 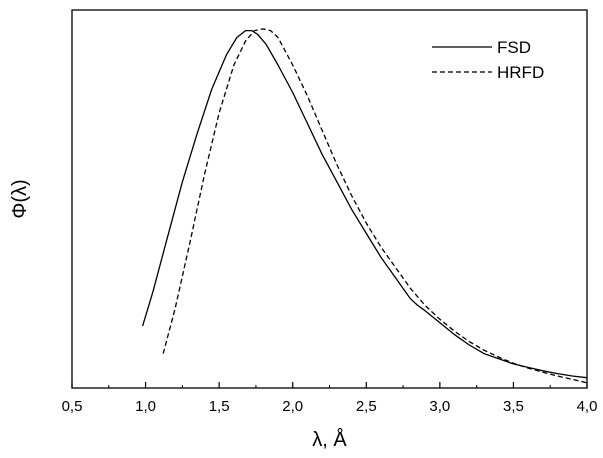 I want to click on legend: FSD HRFD, so click(x=488, y=60).